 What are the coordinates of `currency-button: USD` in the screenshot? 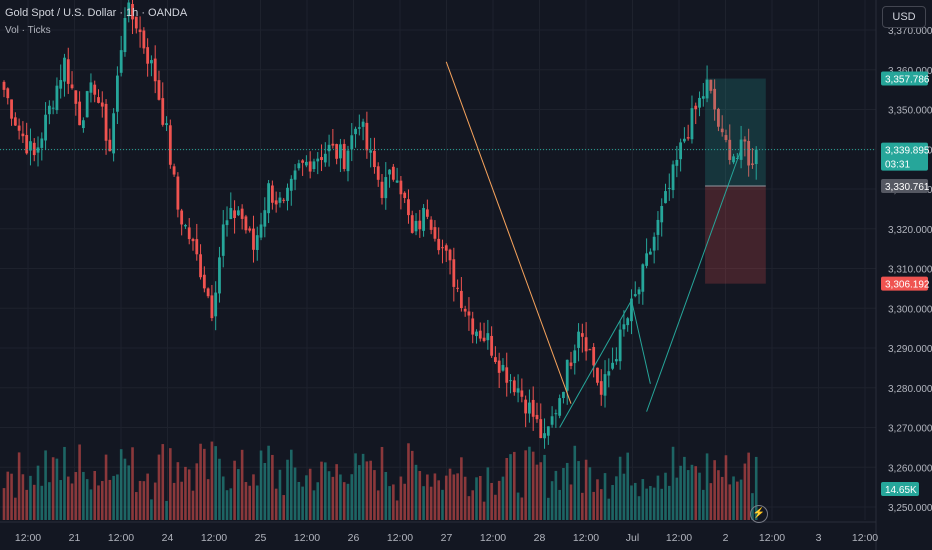 It's located at (904, 17).